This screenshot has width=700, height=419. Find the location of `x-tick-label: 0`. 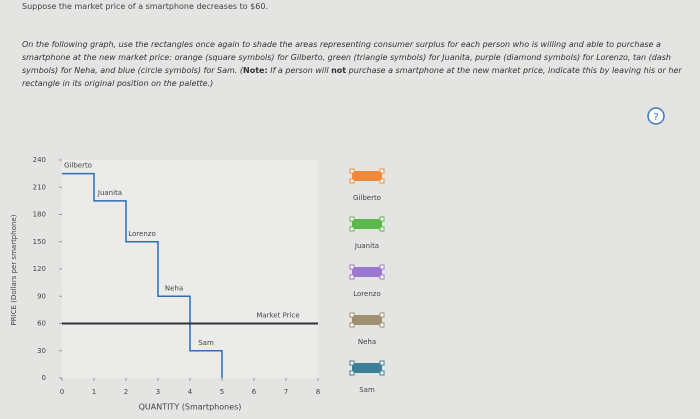

x-tick-label: 0 is located at coordinates (62, 392).